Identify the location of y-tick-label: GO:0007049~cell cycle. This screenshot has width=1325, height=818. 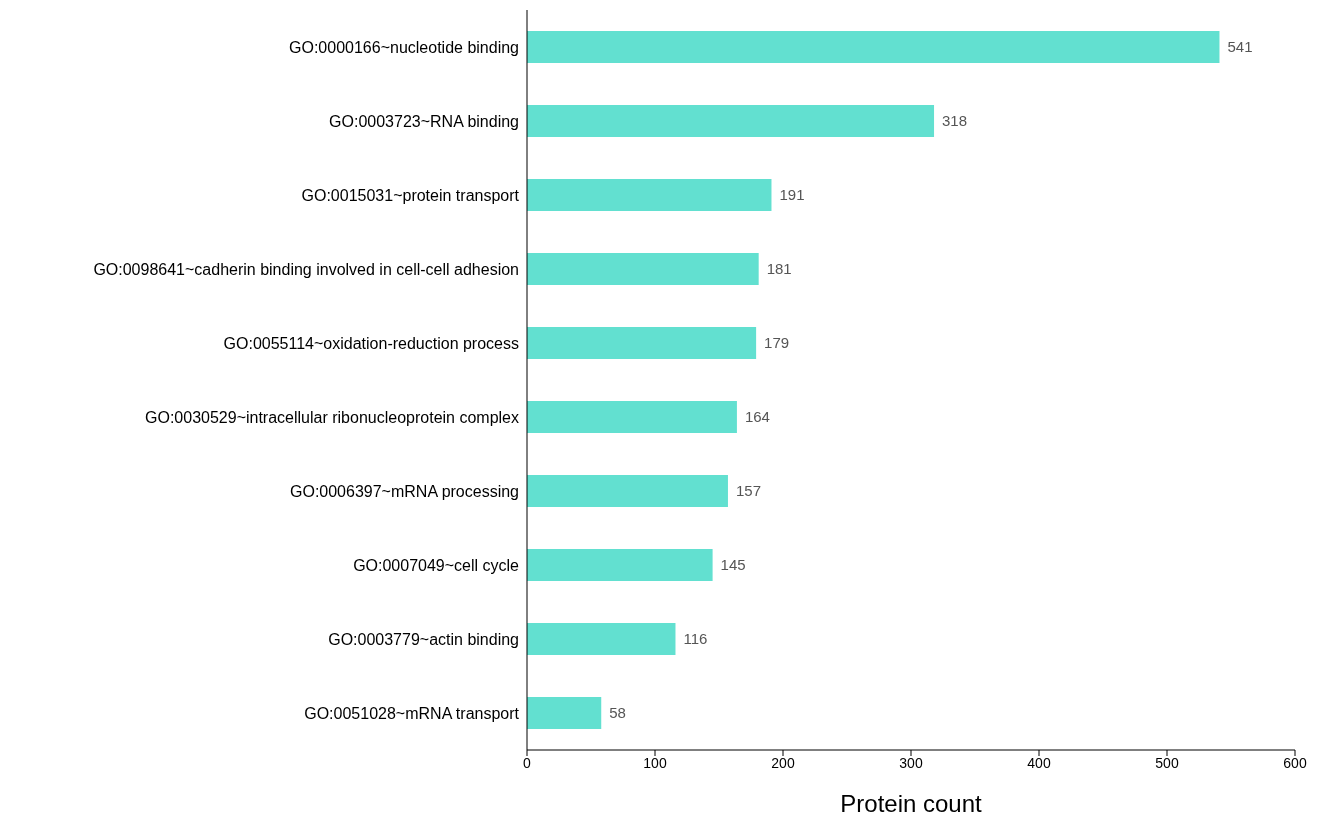
(436, 565).